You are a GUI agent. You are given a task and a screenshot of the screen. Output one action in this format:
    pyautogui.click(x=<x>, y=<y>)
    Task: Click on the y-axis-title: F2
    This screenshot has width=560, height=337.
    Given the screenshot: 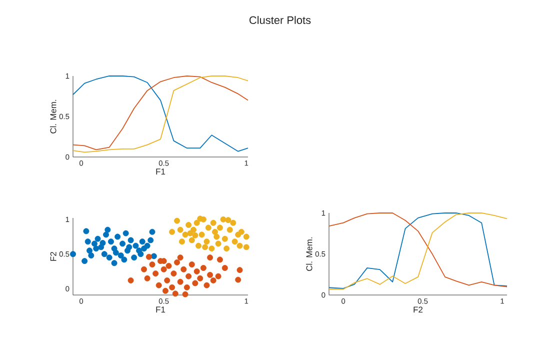 What is the action you would take?
    pyautogui.click(x=53, y=256)
    